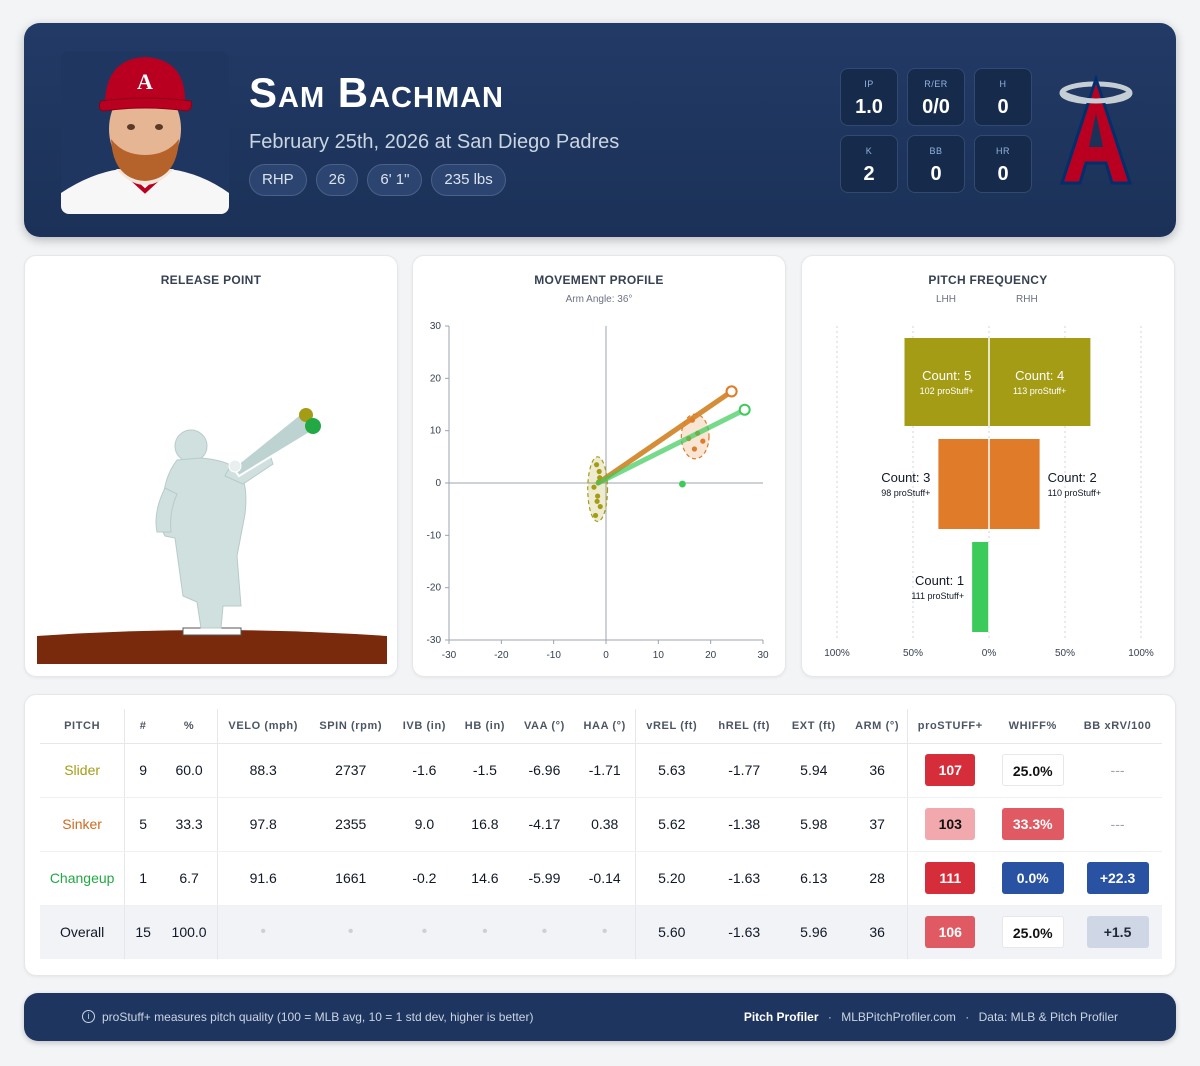 The width and height of the screenshot is (1200, 1066). What do you see at coordinates (1074, 493) in the screenshot?
I see `sinker-rhh-prostuff: 110 proStuff+` at bounding box center [1074, 493].